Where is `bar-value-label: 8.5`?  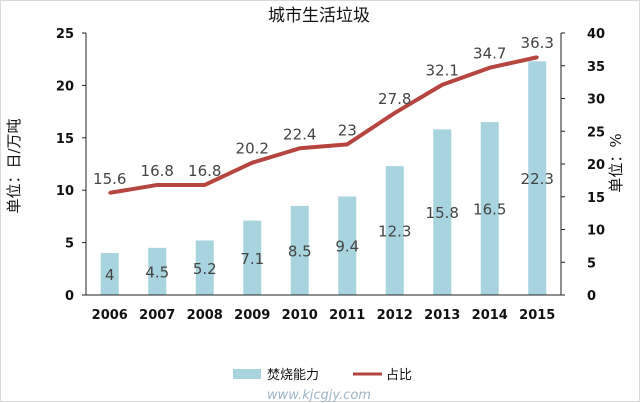 bar-value-label: 8.5 is located at coordinates (300, 251).